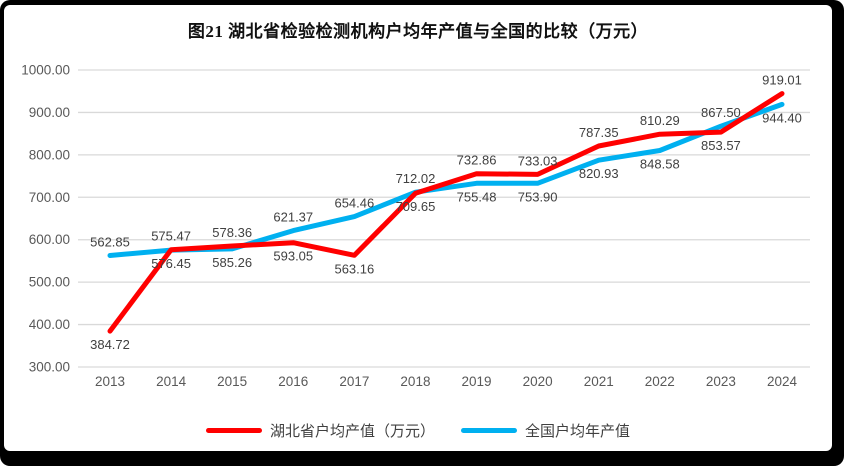 The image size is (844, 466). What do you see at coordinates (49, 239) in the screenshot?
I see `y-axis-tick-label: 600.00` at bounding box center [49, 239].